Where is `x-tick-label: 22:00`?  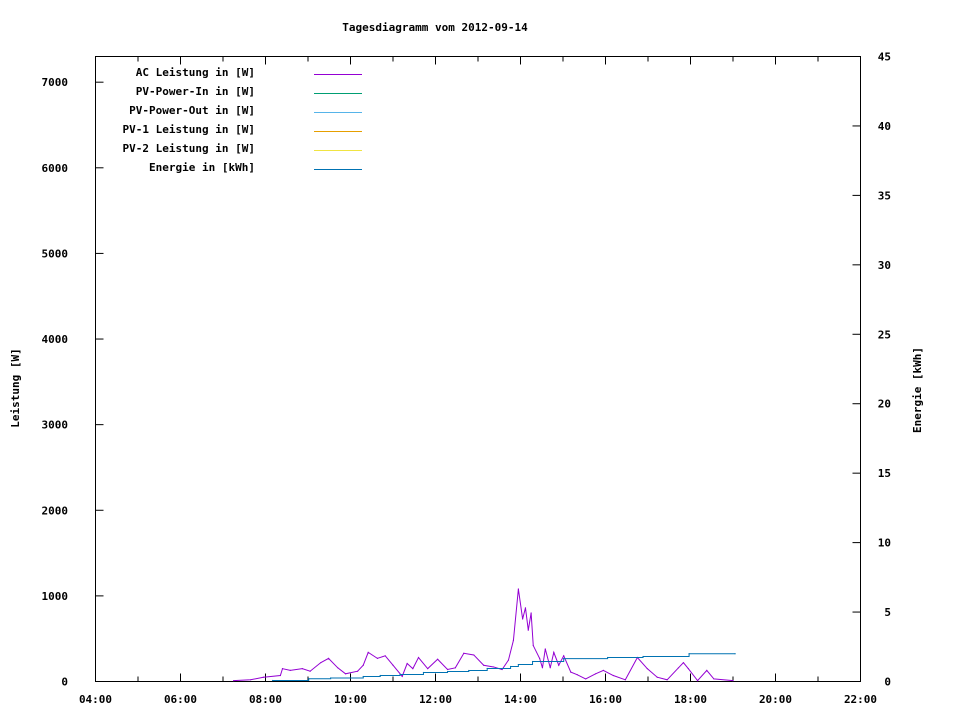
x-tick-label: 22:00 is located at coordinates (860, 699).